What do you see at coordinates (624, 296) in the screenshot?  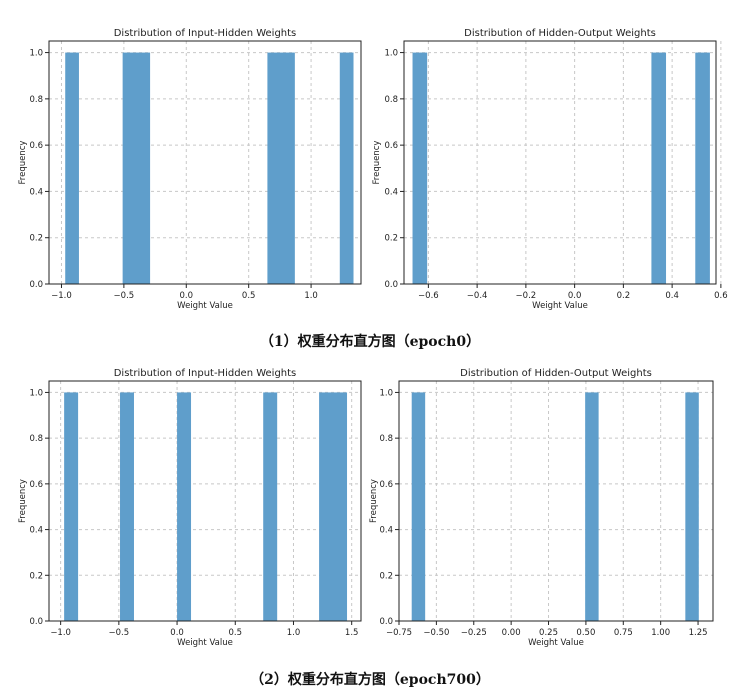 I see `x-tick-label: 0.2` at bounding box center [624, 296].